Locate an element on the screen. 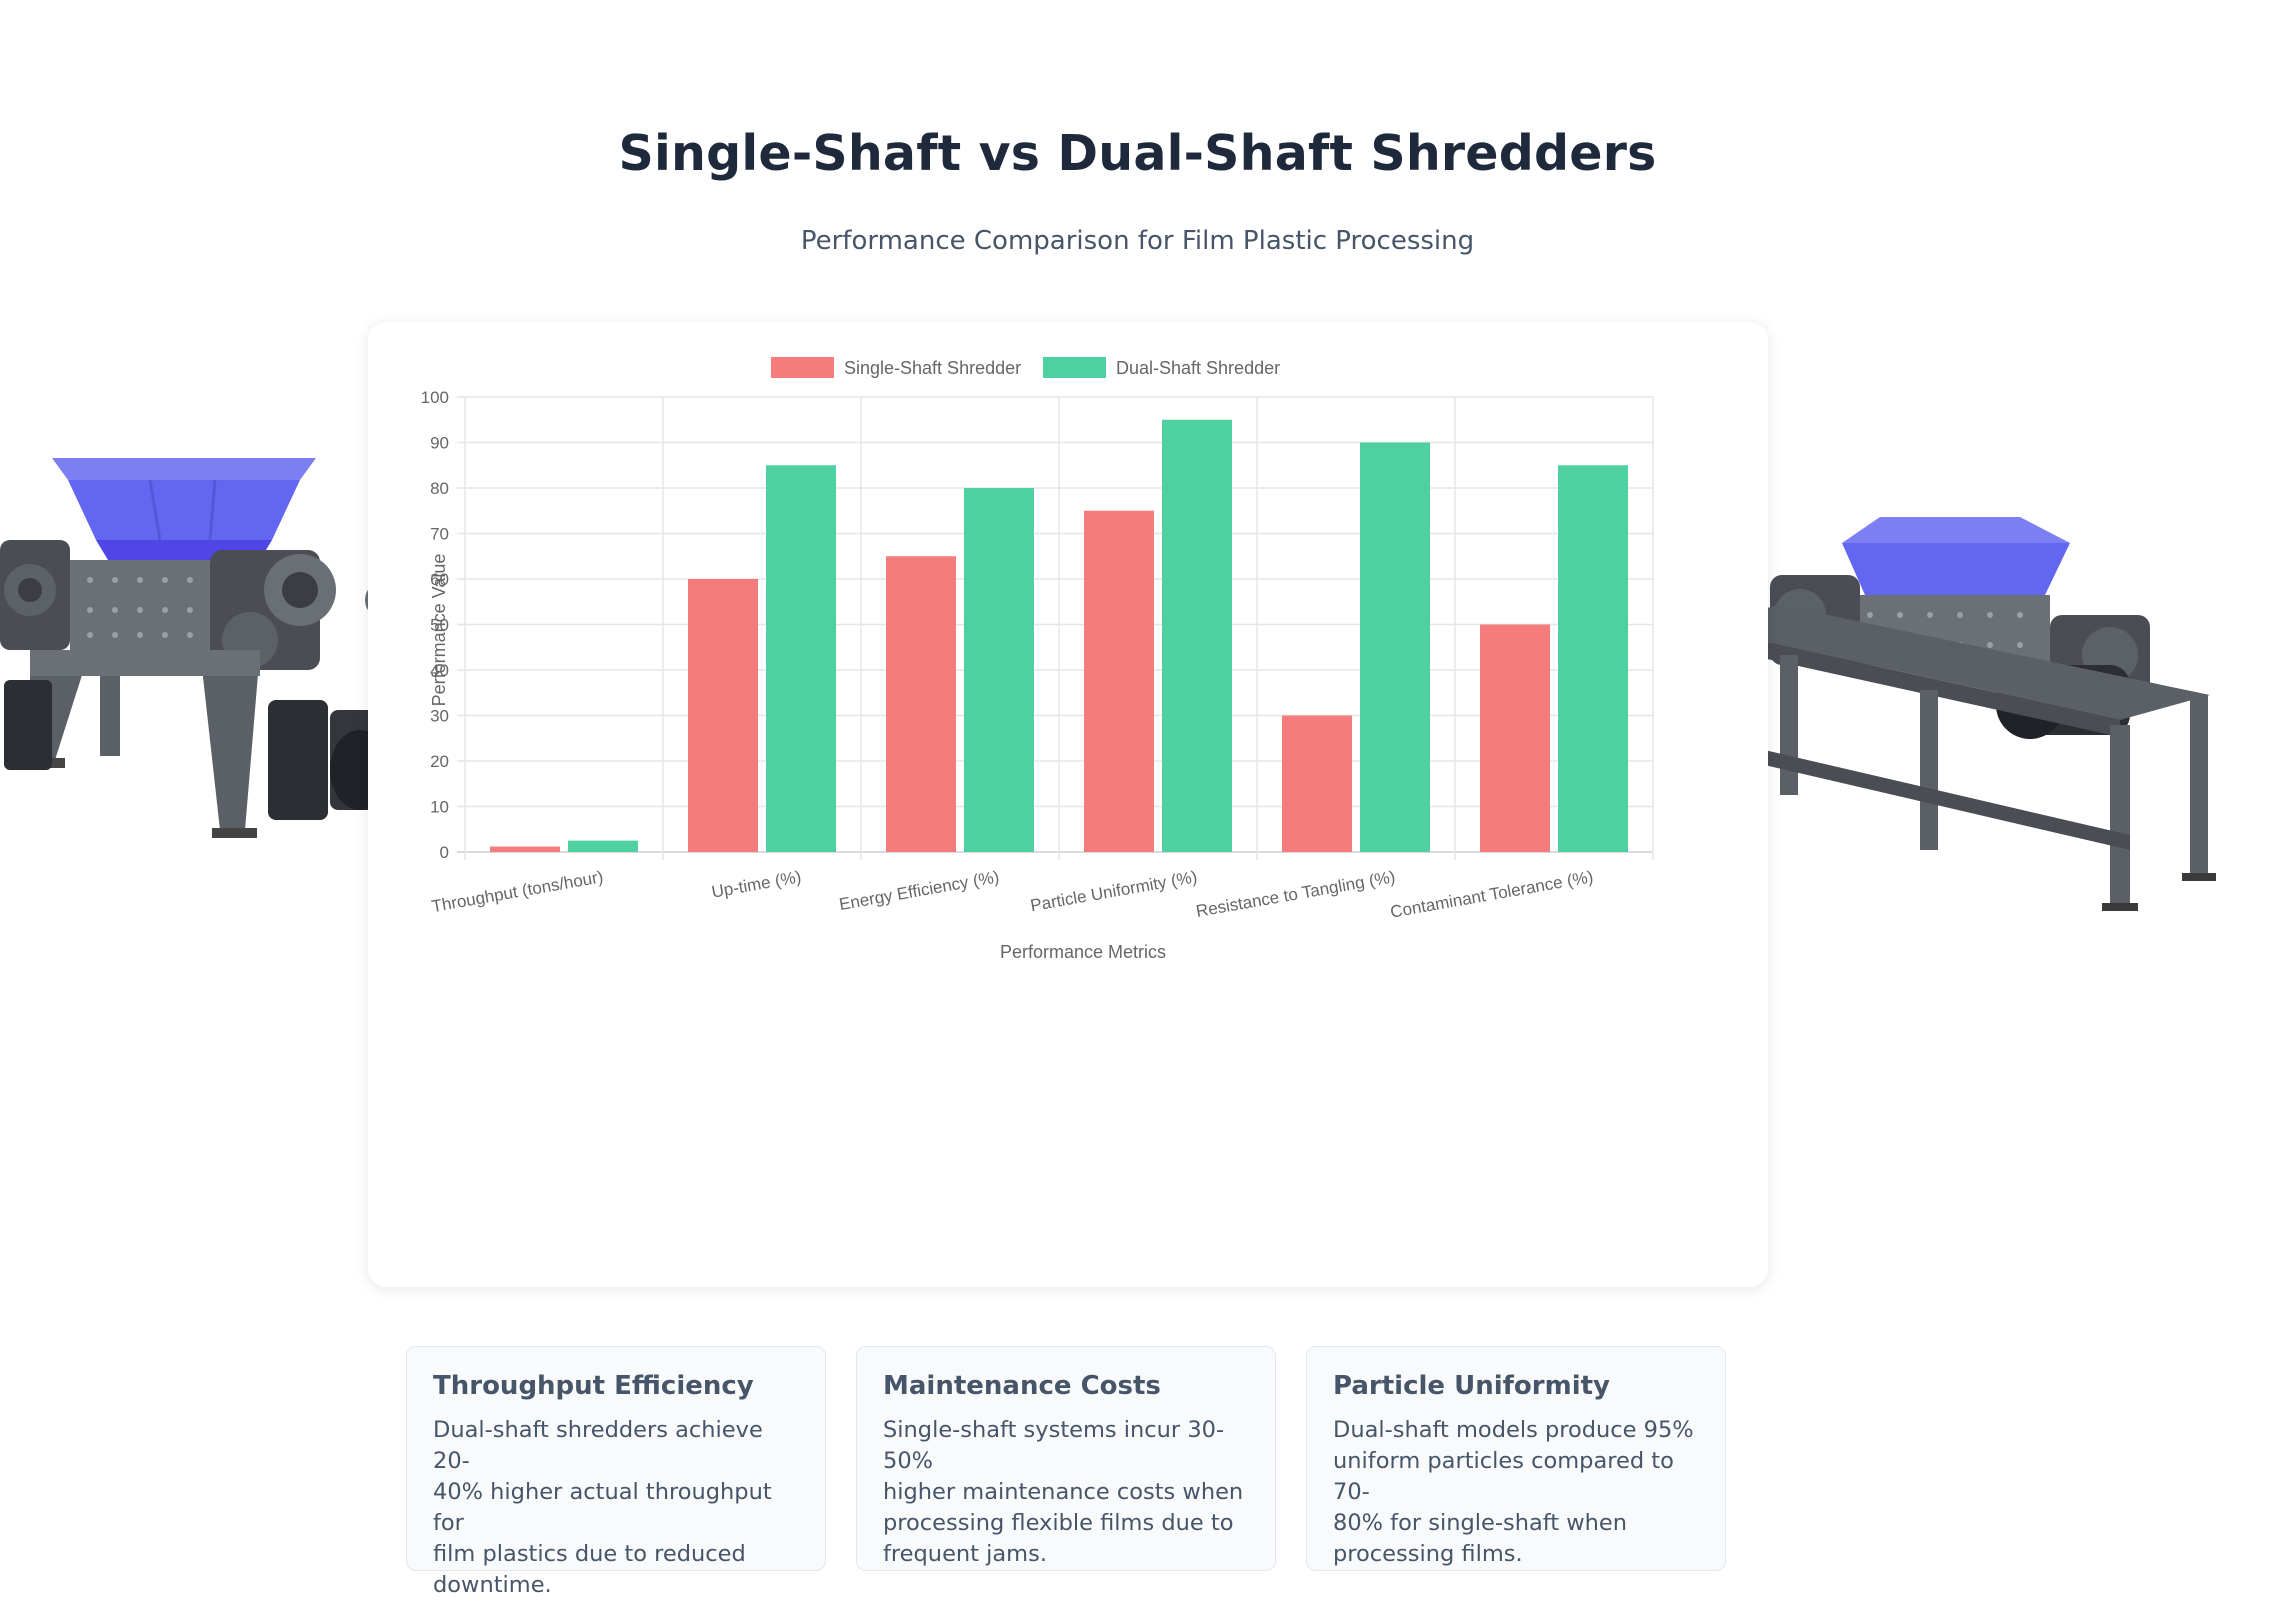 This screenshot has width=2275, height=1601. x-tick-label: Energy Efficiency (%) is located at coordinates (919, 890).